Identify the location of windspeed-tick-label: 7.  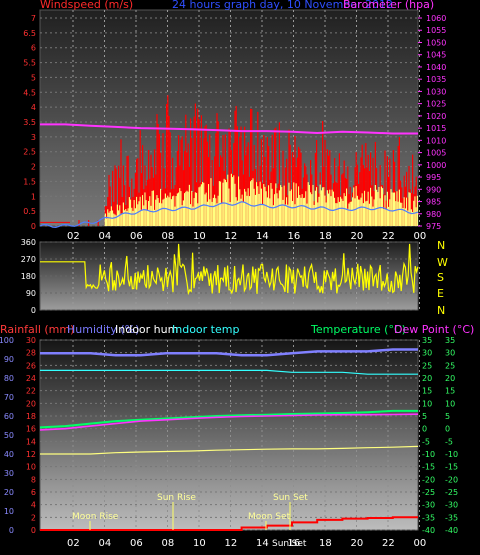
(33, 18).